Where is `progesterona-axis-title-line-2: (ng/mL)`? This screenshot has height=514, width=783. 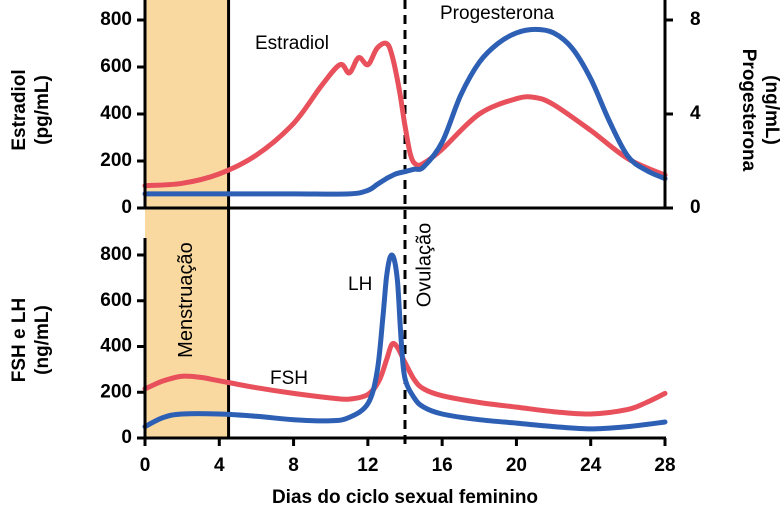 progesterona-axis-title-line-2: (ng/mL) is located at coordinates (771, 110).